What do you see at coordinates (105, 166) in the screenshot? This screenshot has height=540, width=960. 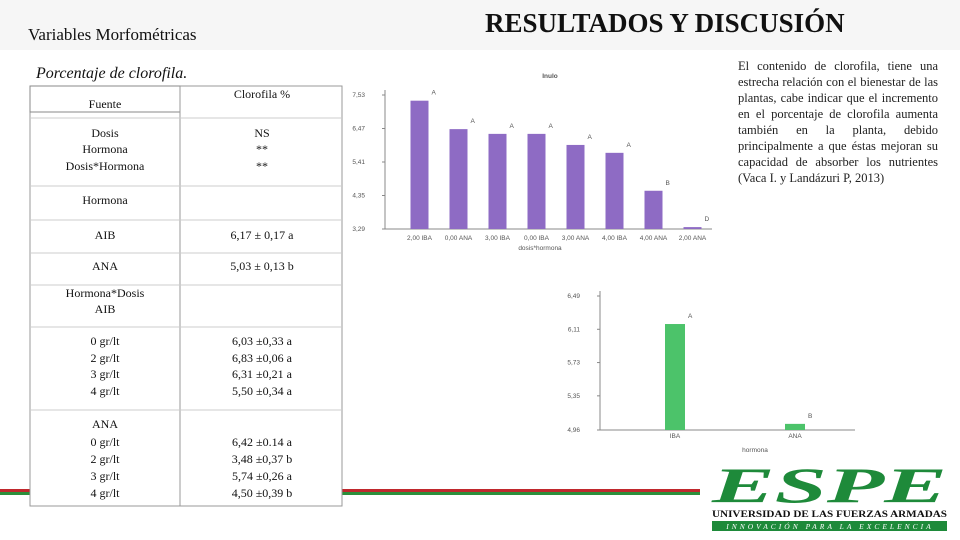 I see `table-cell: Dosis*Hormona` at bounding box center [105, 166].